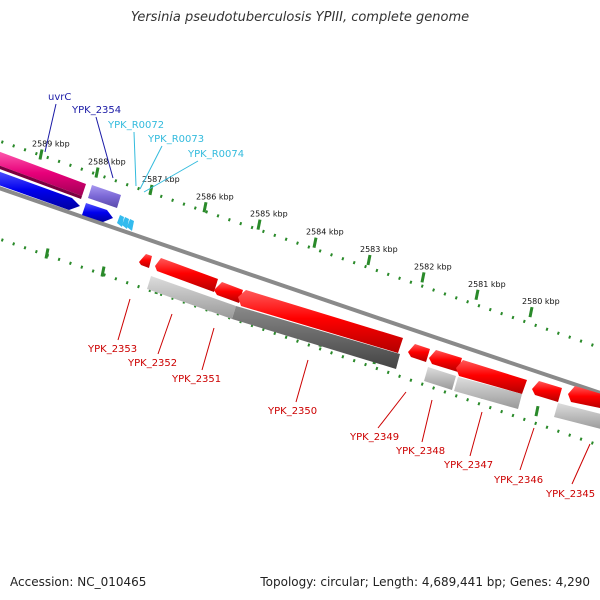 Image resolution: width=600 pixels, height=600 pixels. Describe the element at coordinates (325, 232) in the screenshot. I see `tick-label: 2584 kbp` at that location.